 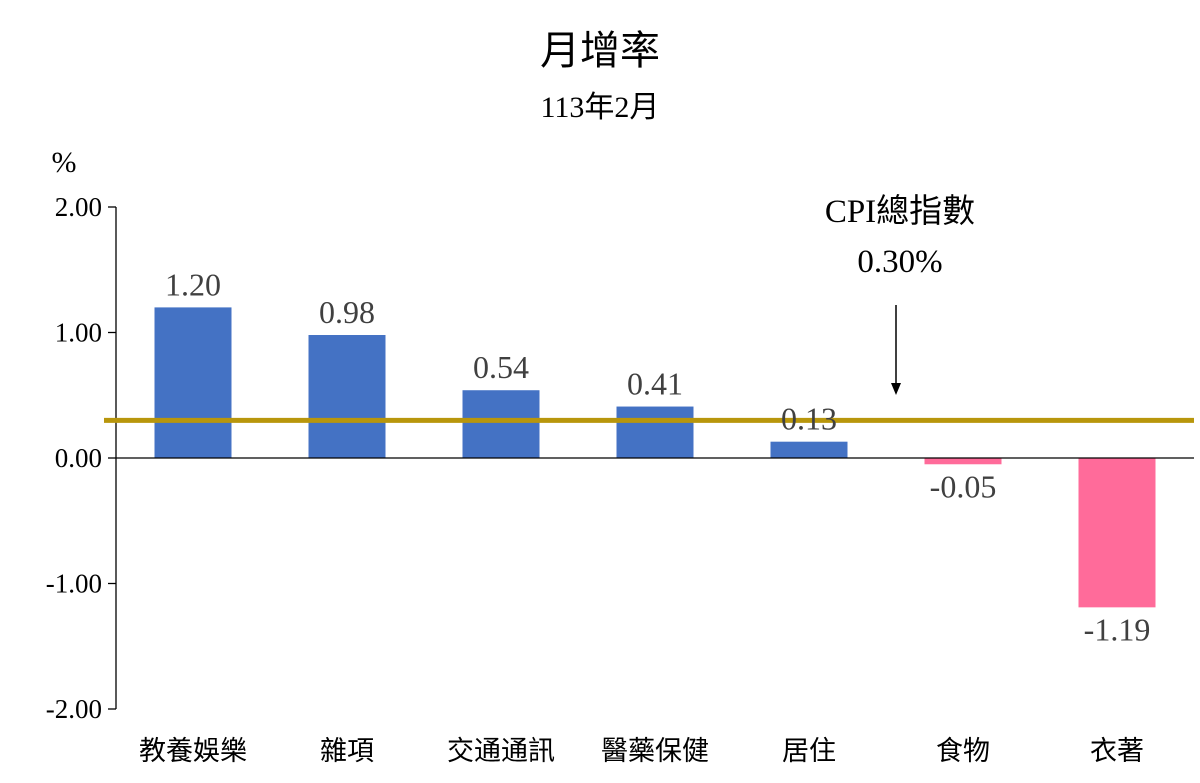 I want to click on y-tick-label: -1.00, so click(x=74, y=584).